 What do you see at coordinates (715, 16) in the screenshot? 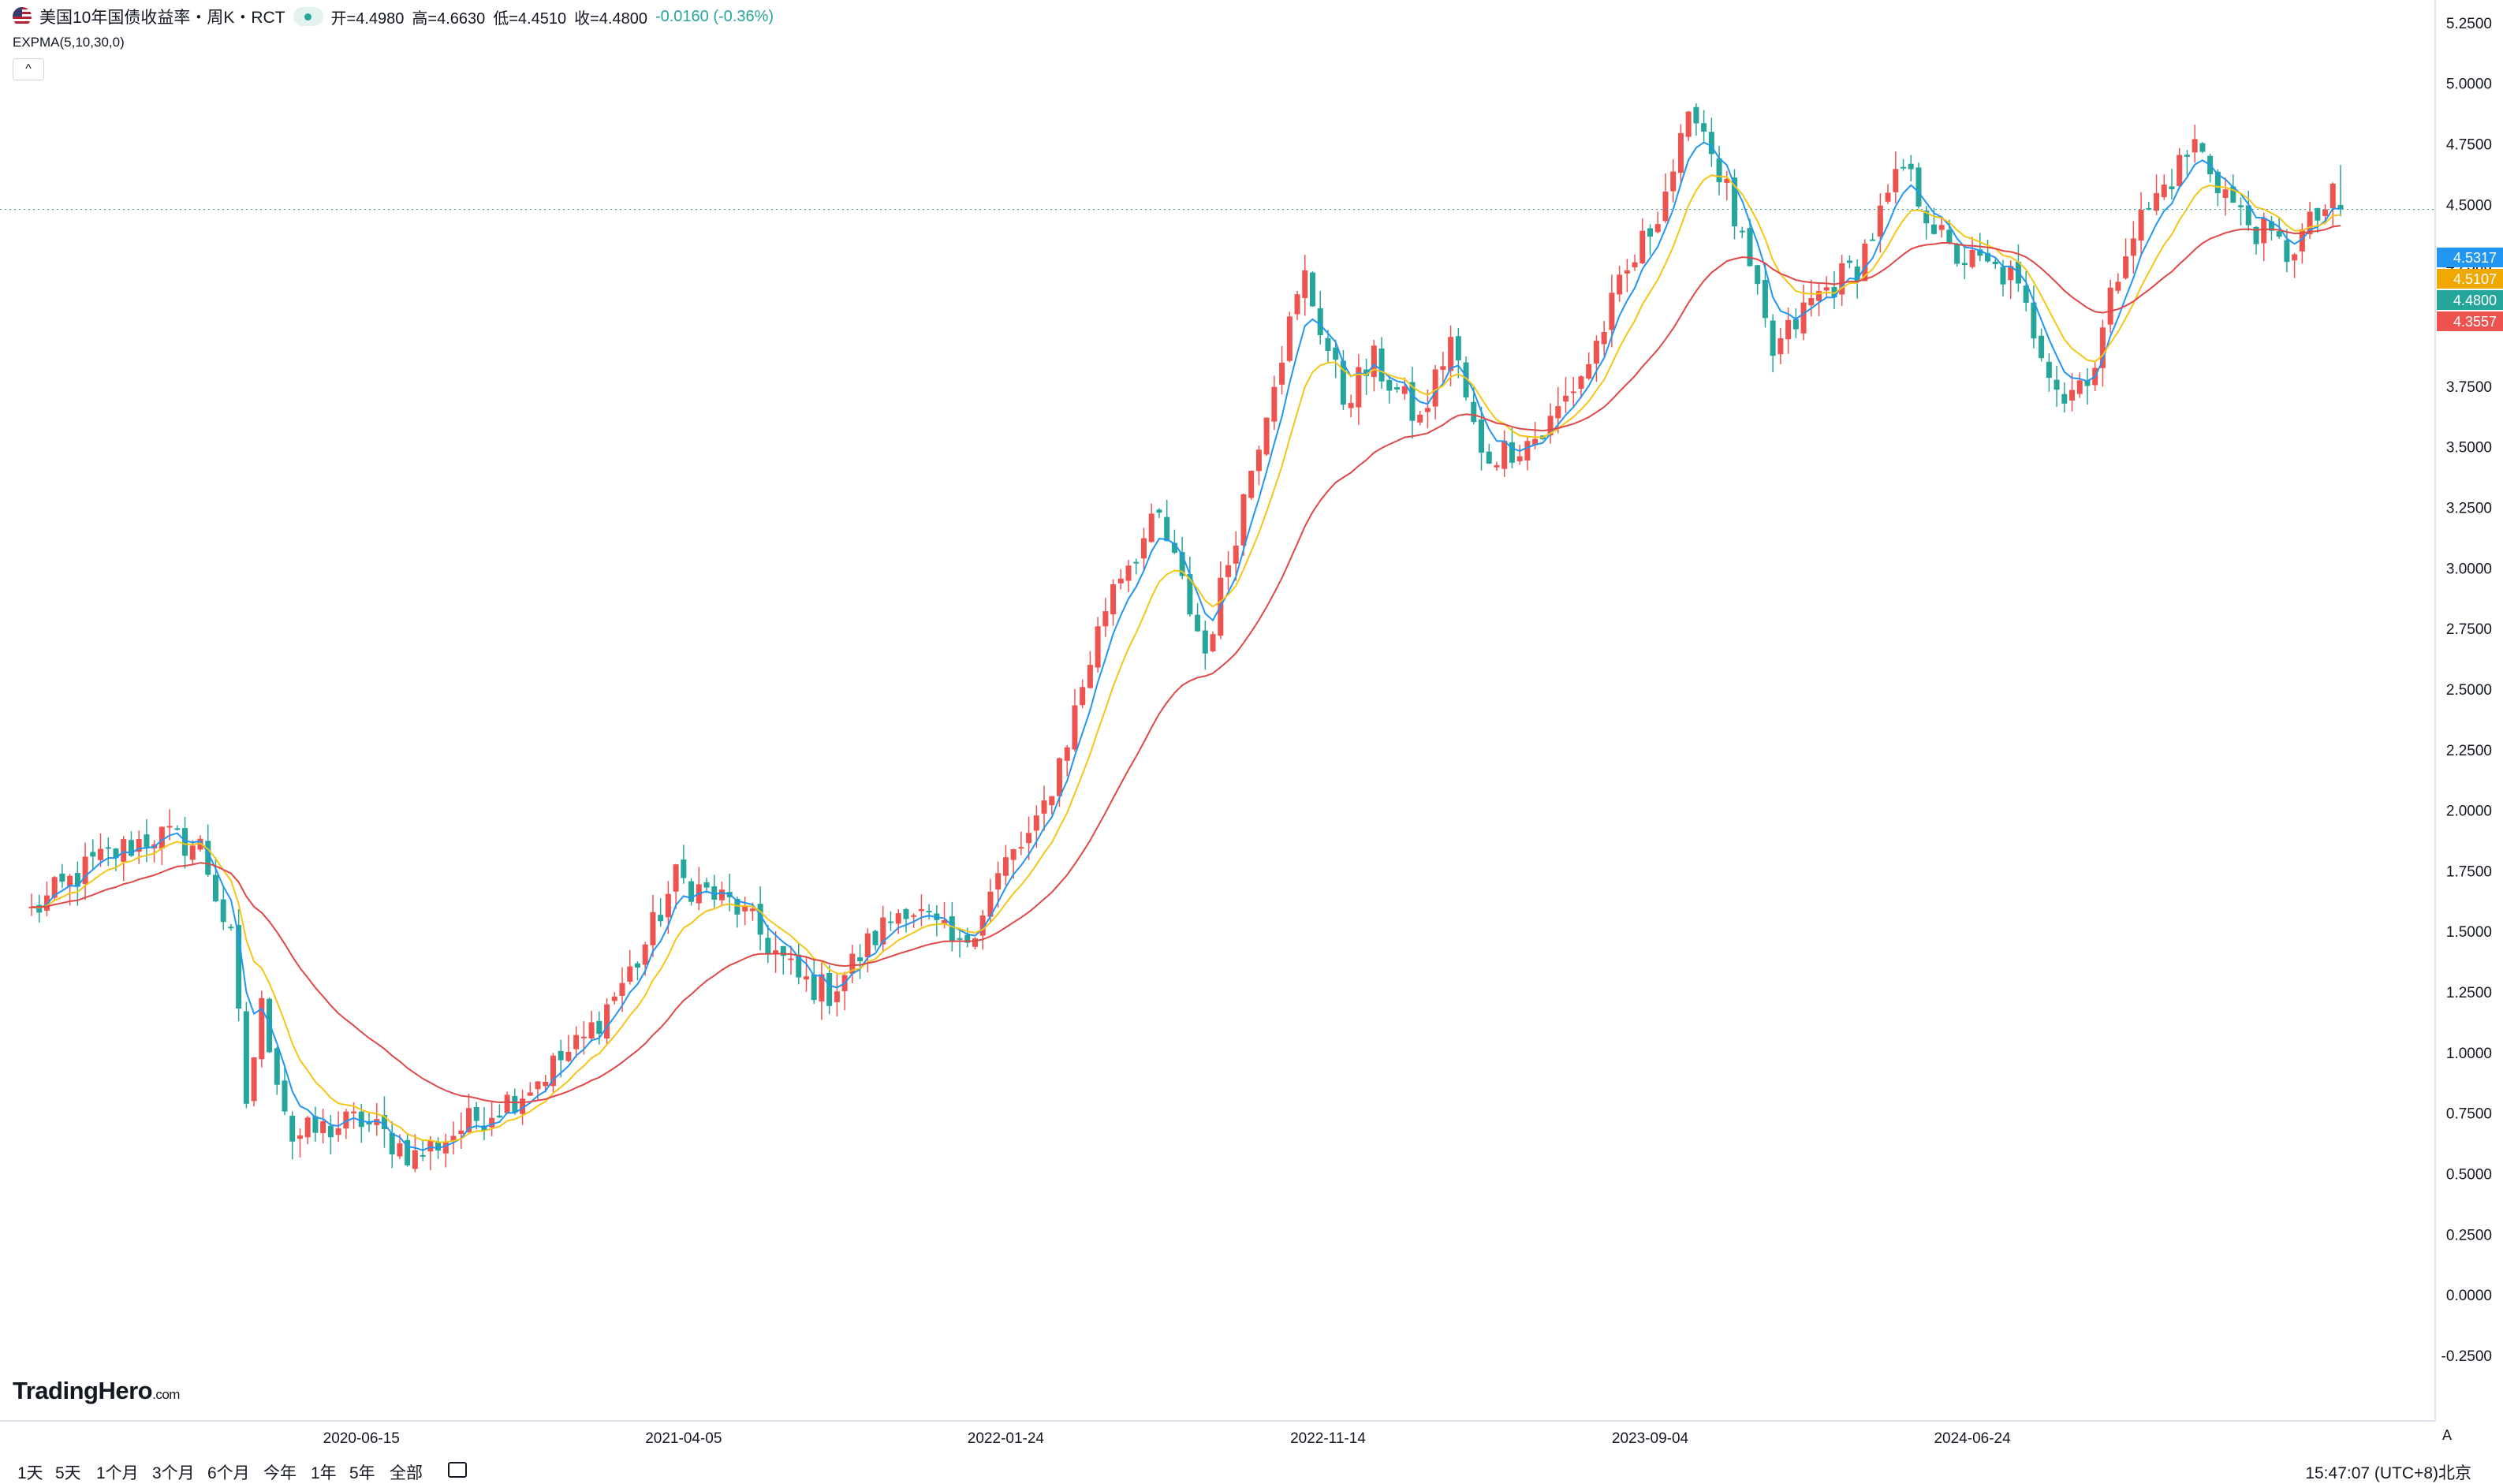
I see `change-value: -0.0160 (-0.36%)` at bounding box center [715, 16].